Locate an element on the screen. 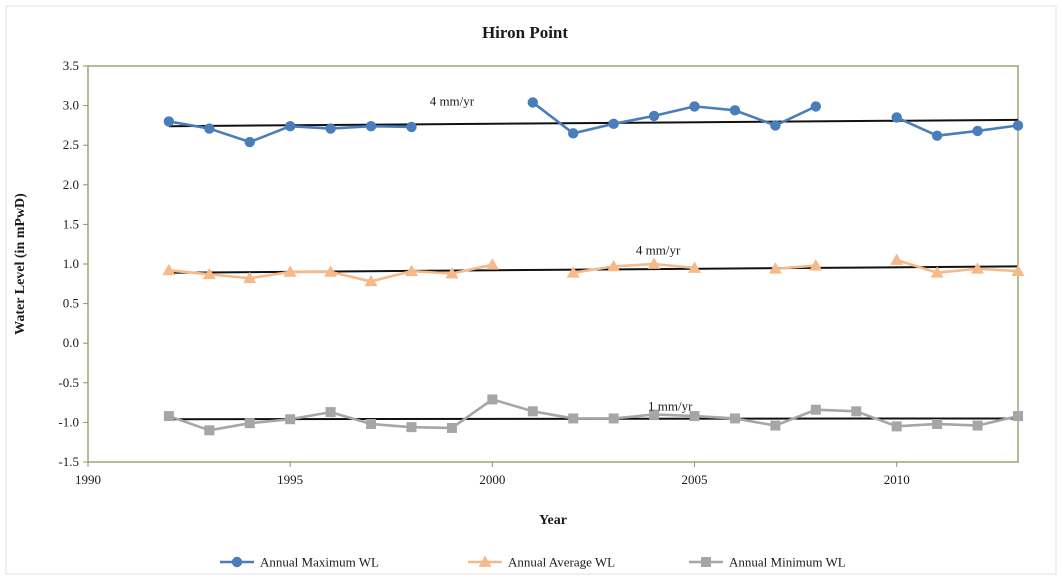  y-tick-label: 3.0 is located at coordinates (71, 105).